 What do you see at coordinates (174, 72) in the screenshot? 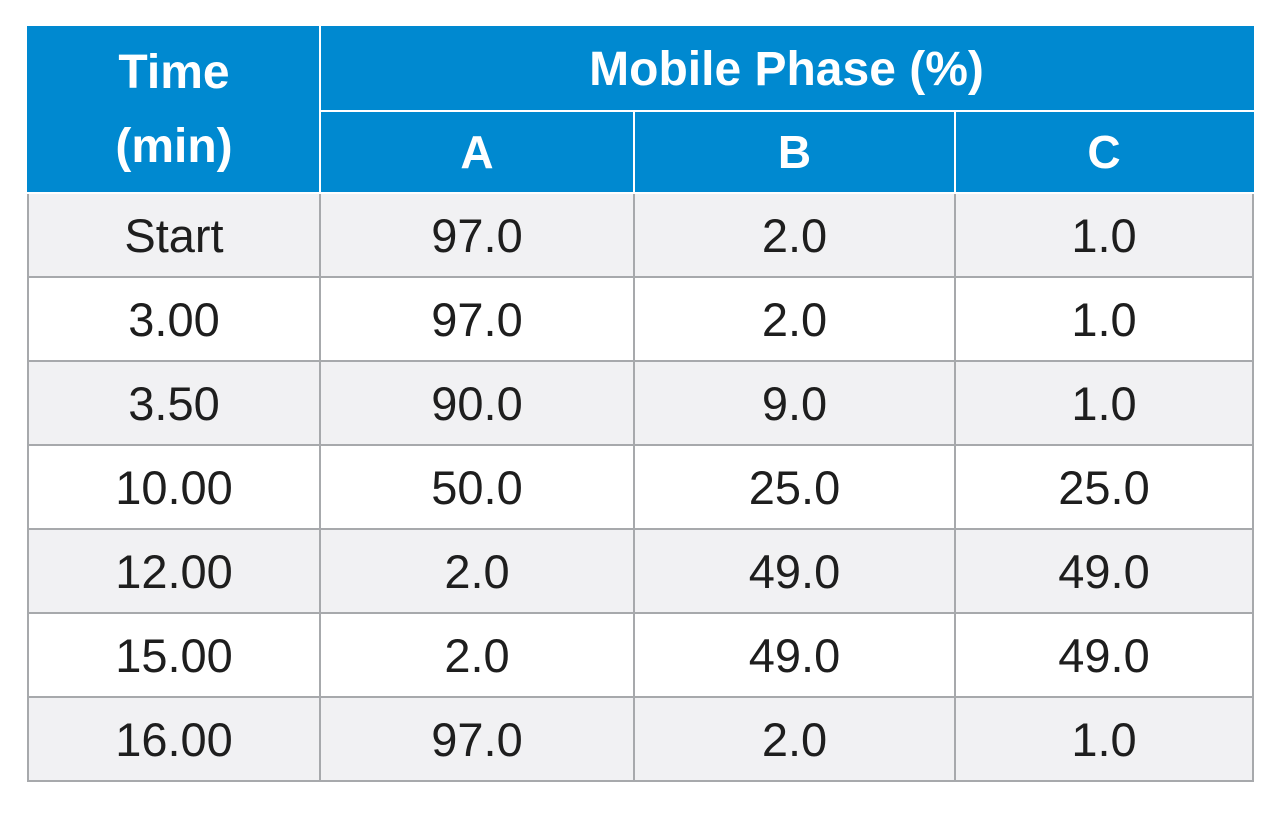
I see `time-header-line1: Time` at bounding box center [174, 72].